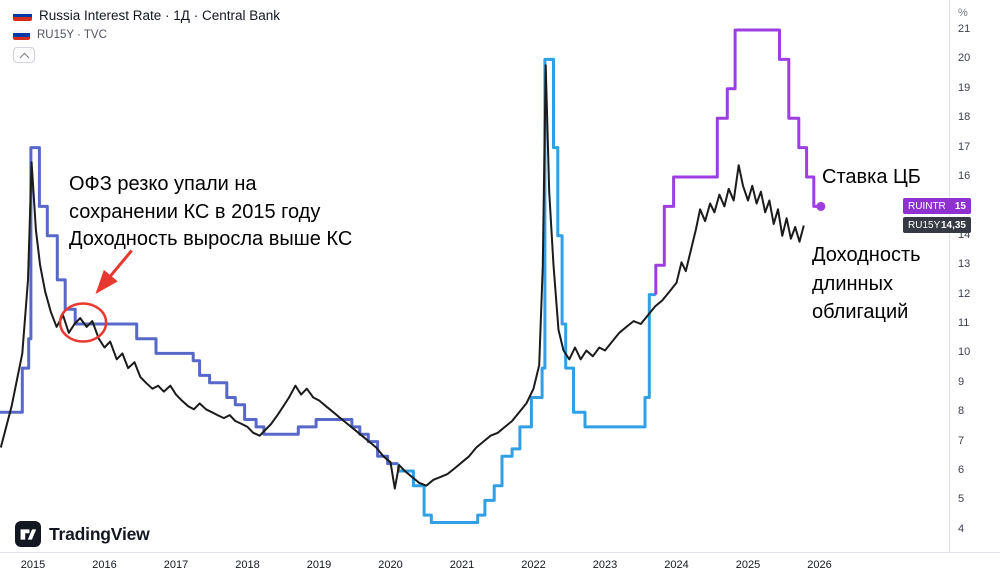  What do you see at coordinates (975, 276) in the screenshot?
I see `price-axis: % 212019181716151413121110987654` at bounding box center [975, 276].